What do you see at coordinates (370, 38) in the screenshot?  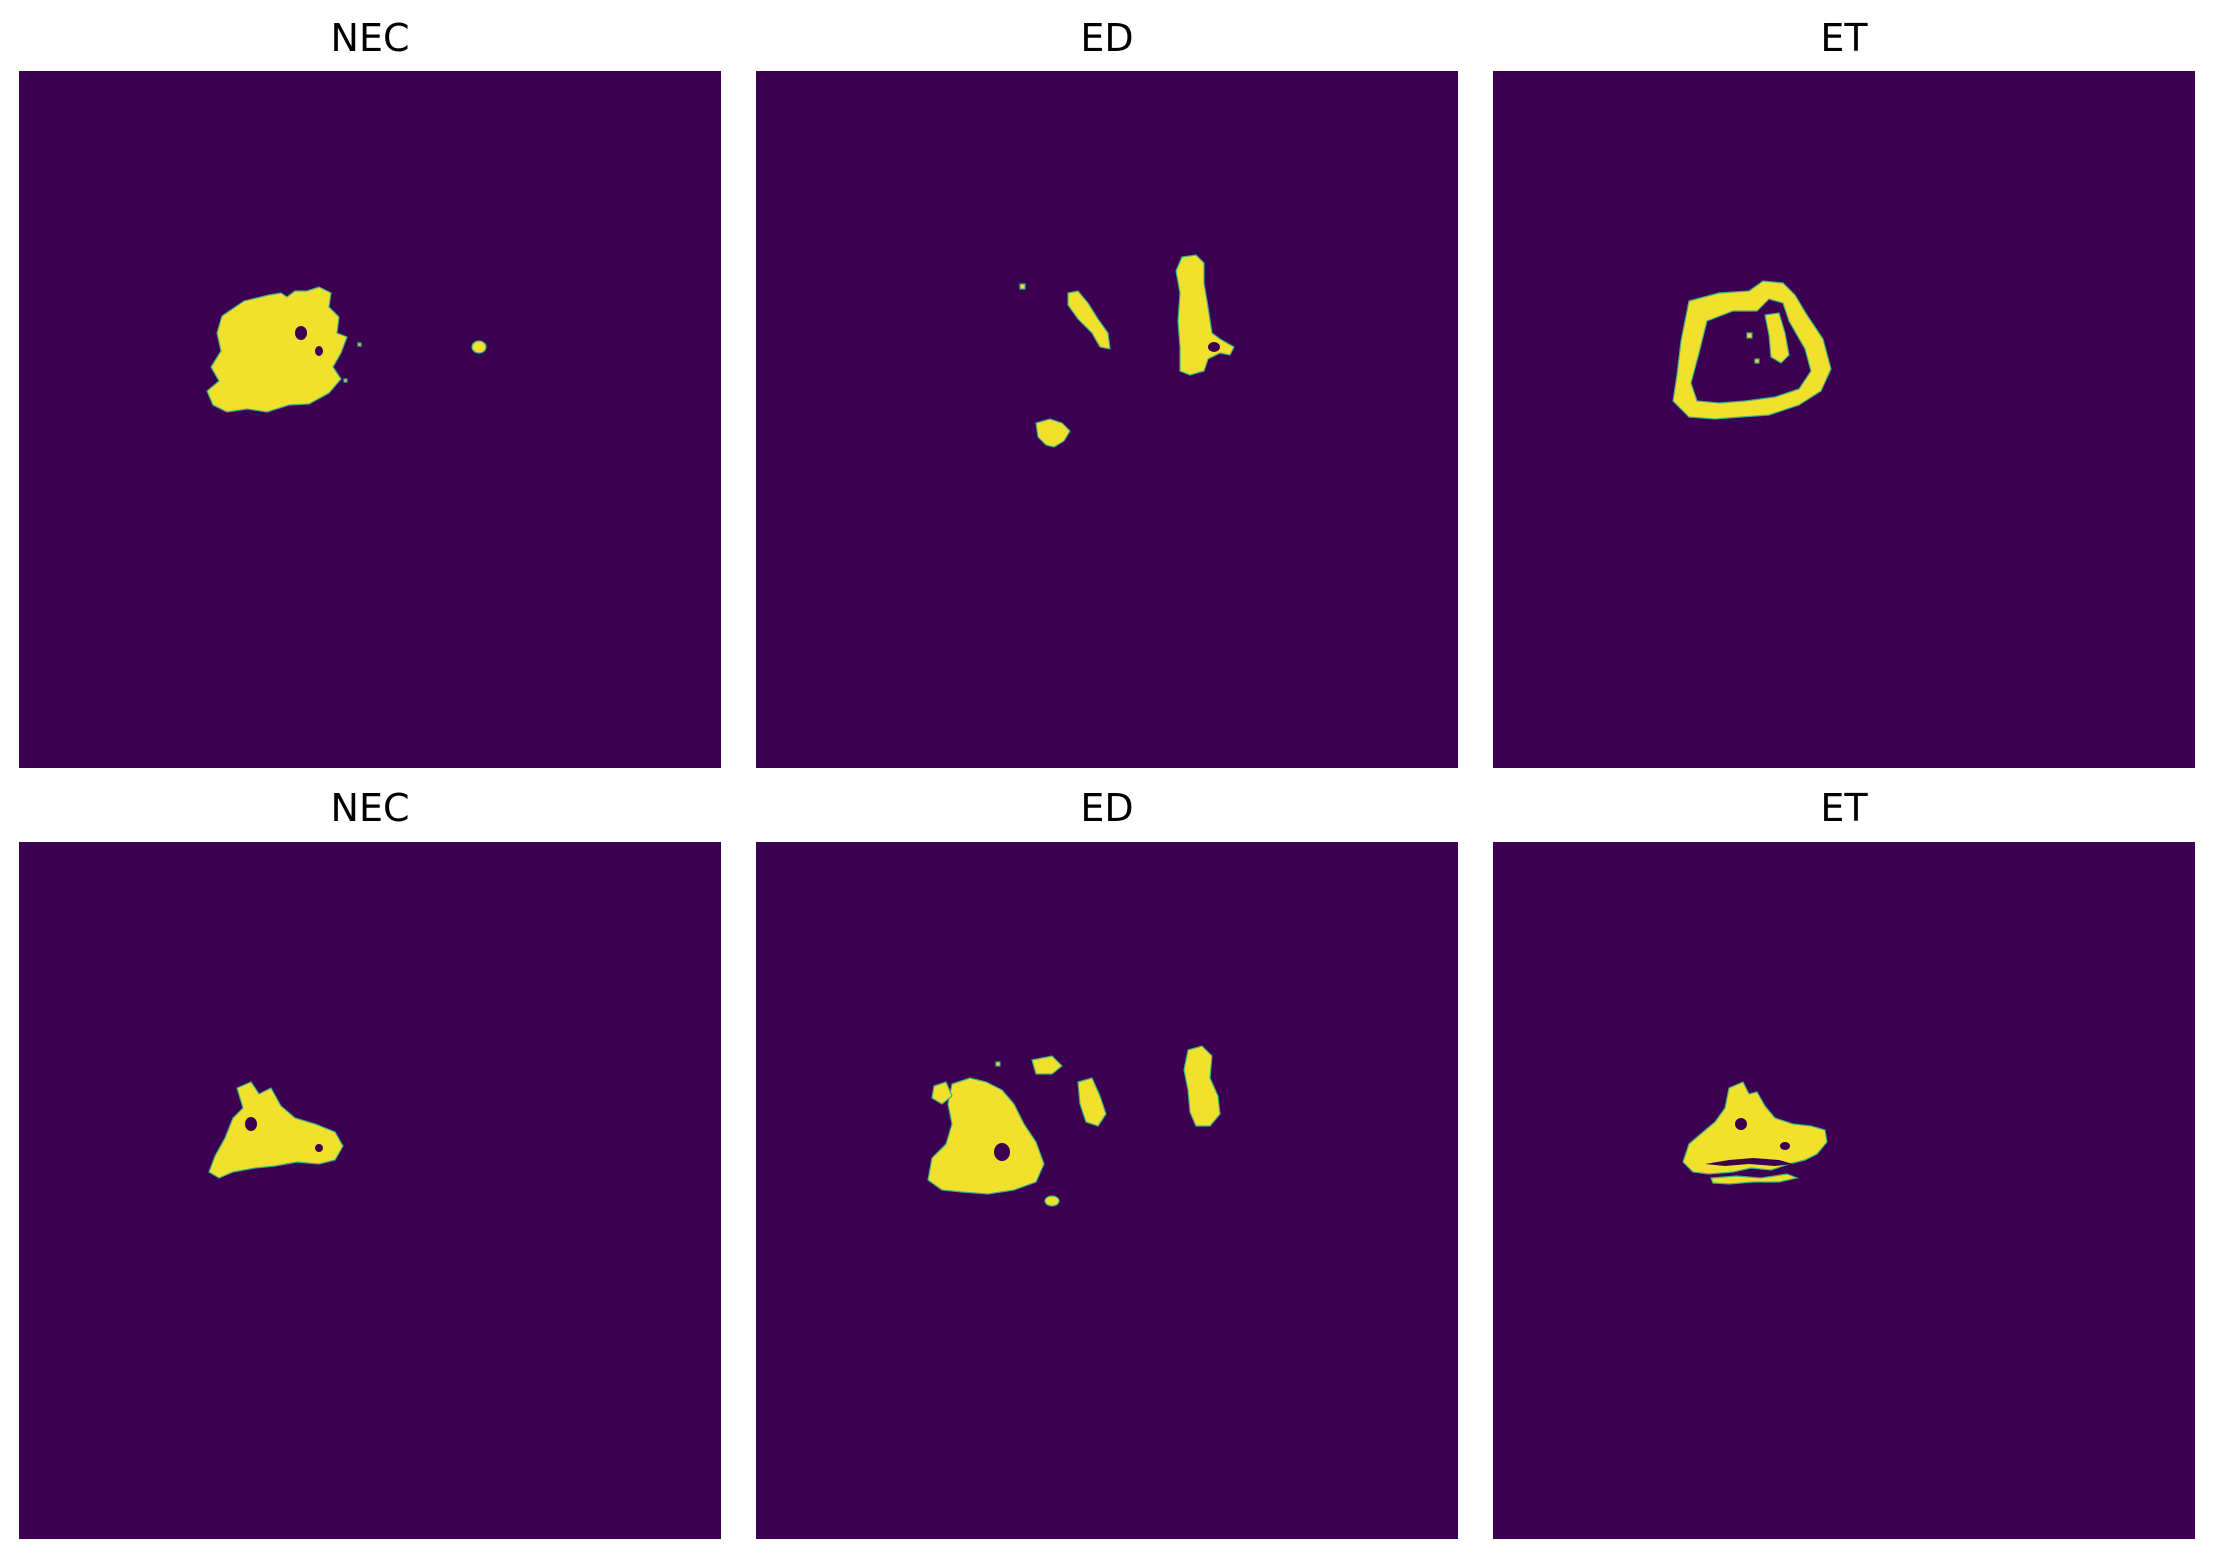 I see `panel-title-nec-top: NEC` at bounding box center [370, 38].